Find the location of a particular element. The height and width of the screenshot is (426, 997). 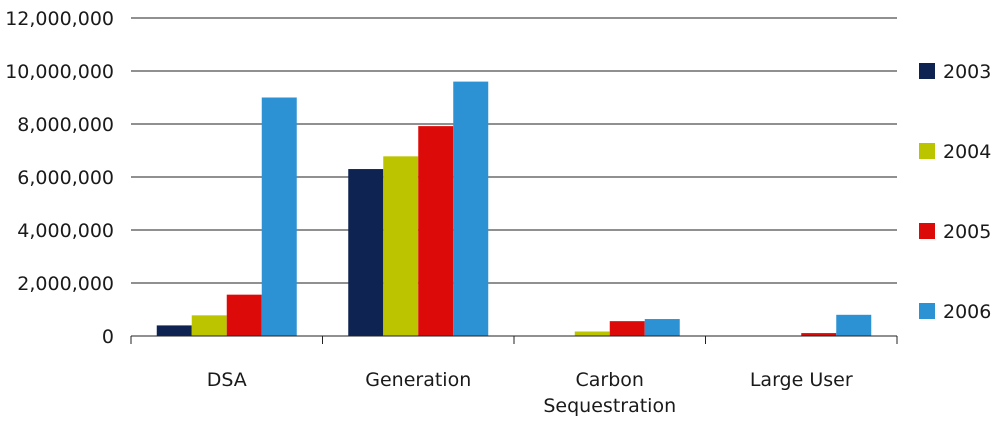

y-tick-label: 6,000,000 is located at coordinates (65, 178).